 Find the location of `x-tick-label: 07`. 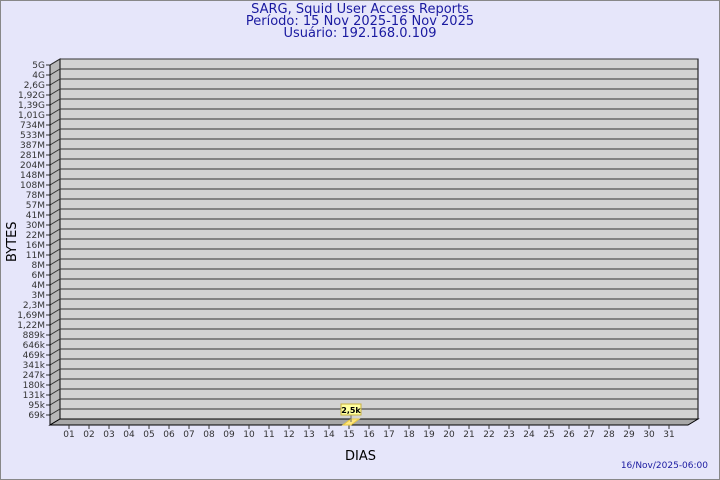

x-tick-label: 07 is located at coordinates (188, 435).